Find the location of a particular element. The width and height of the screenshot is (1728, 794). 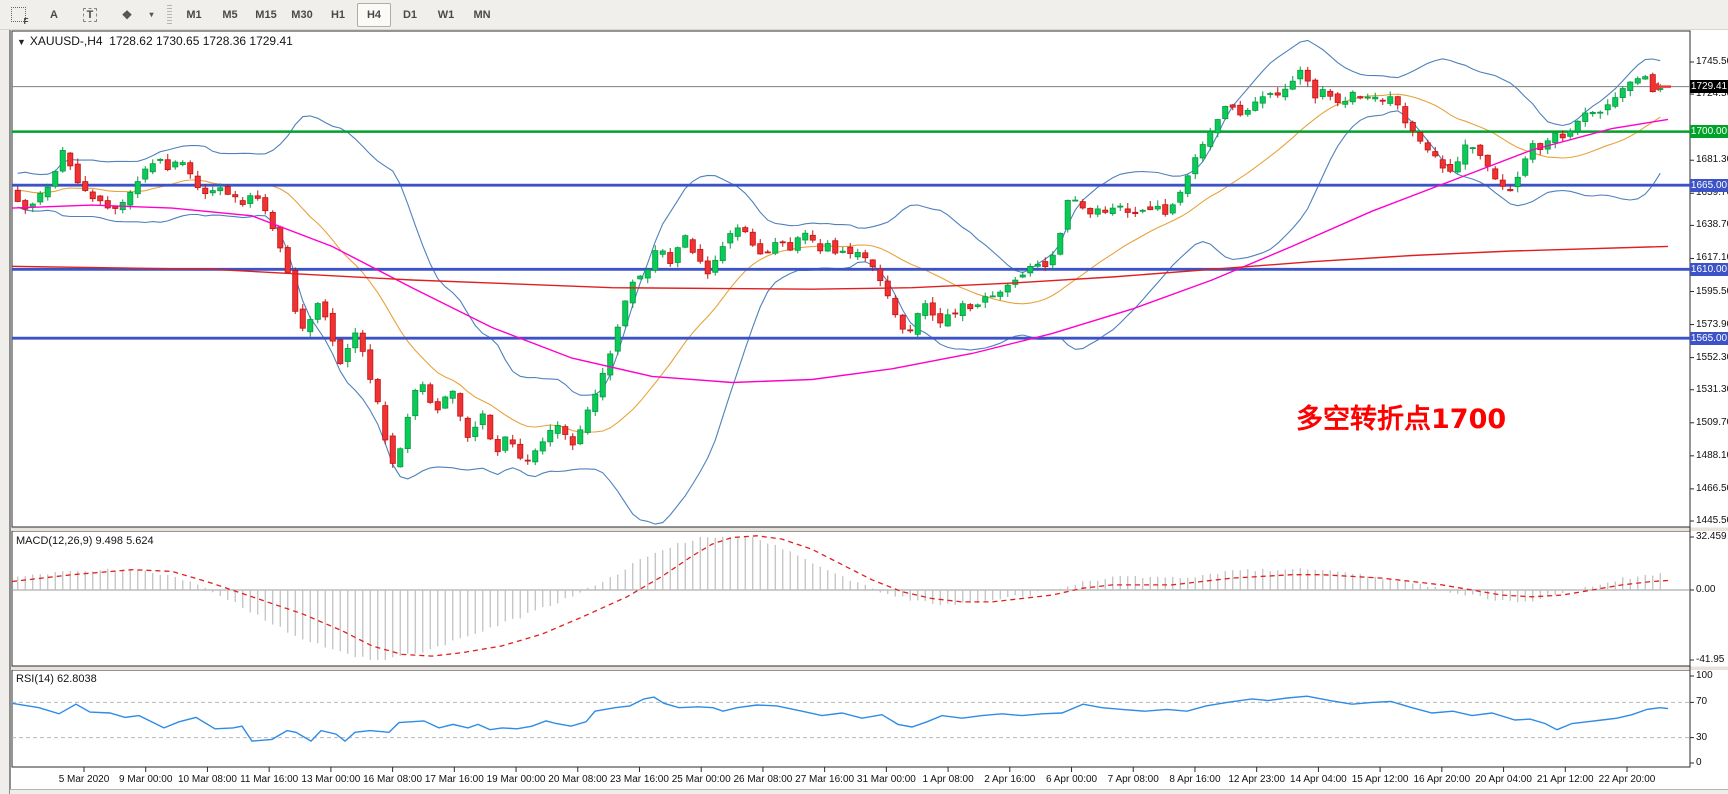

collapse-arrow-icon: ▼ is located at coordinates (21, 42).